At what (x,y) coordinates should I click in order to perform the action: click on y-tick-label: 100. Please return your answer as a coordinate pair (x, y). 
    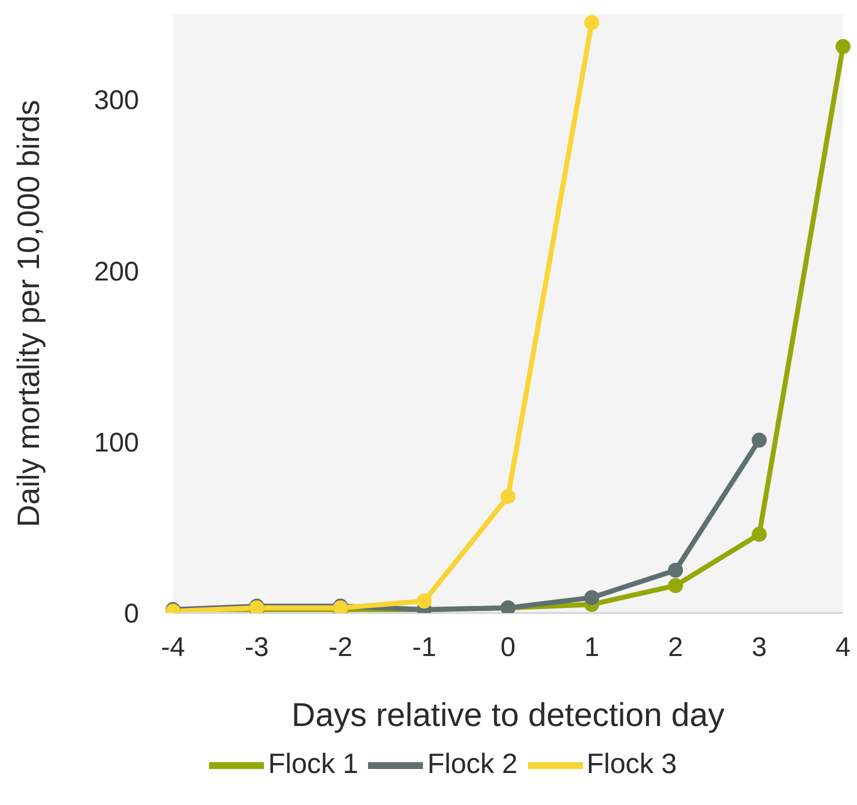
    Looking at the image, I should click on (116, 442).